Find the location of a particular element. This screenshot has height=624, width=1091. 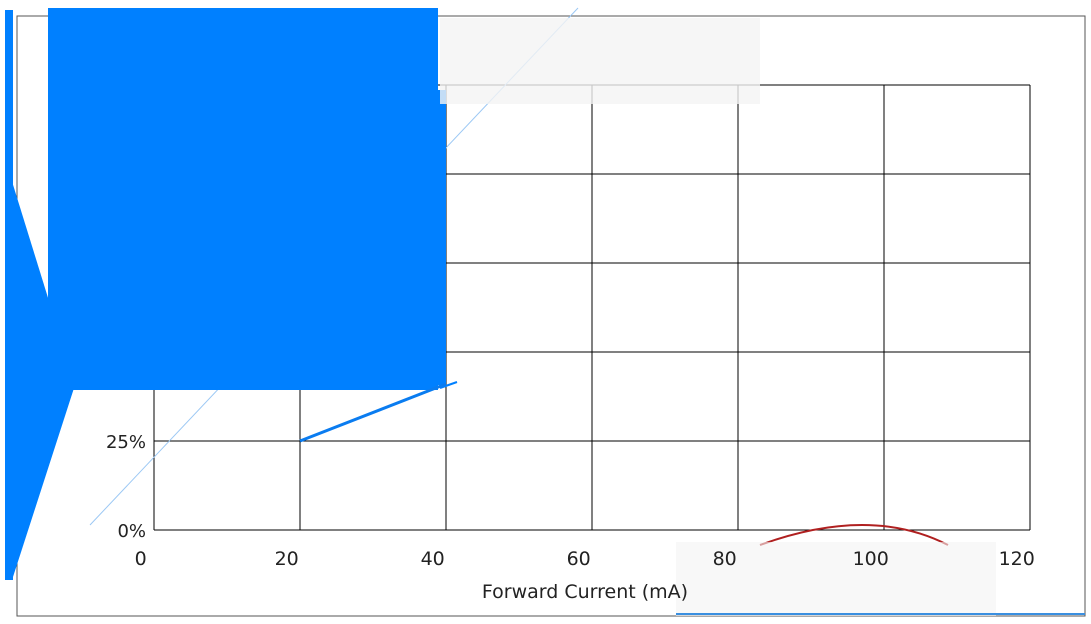

garbled-lower-area is located at coordinates (836, 579).